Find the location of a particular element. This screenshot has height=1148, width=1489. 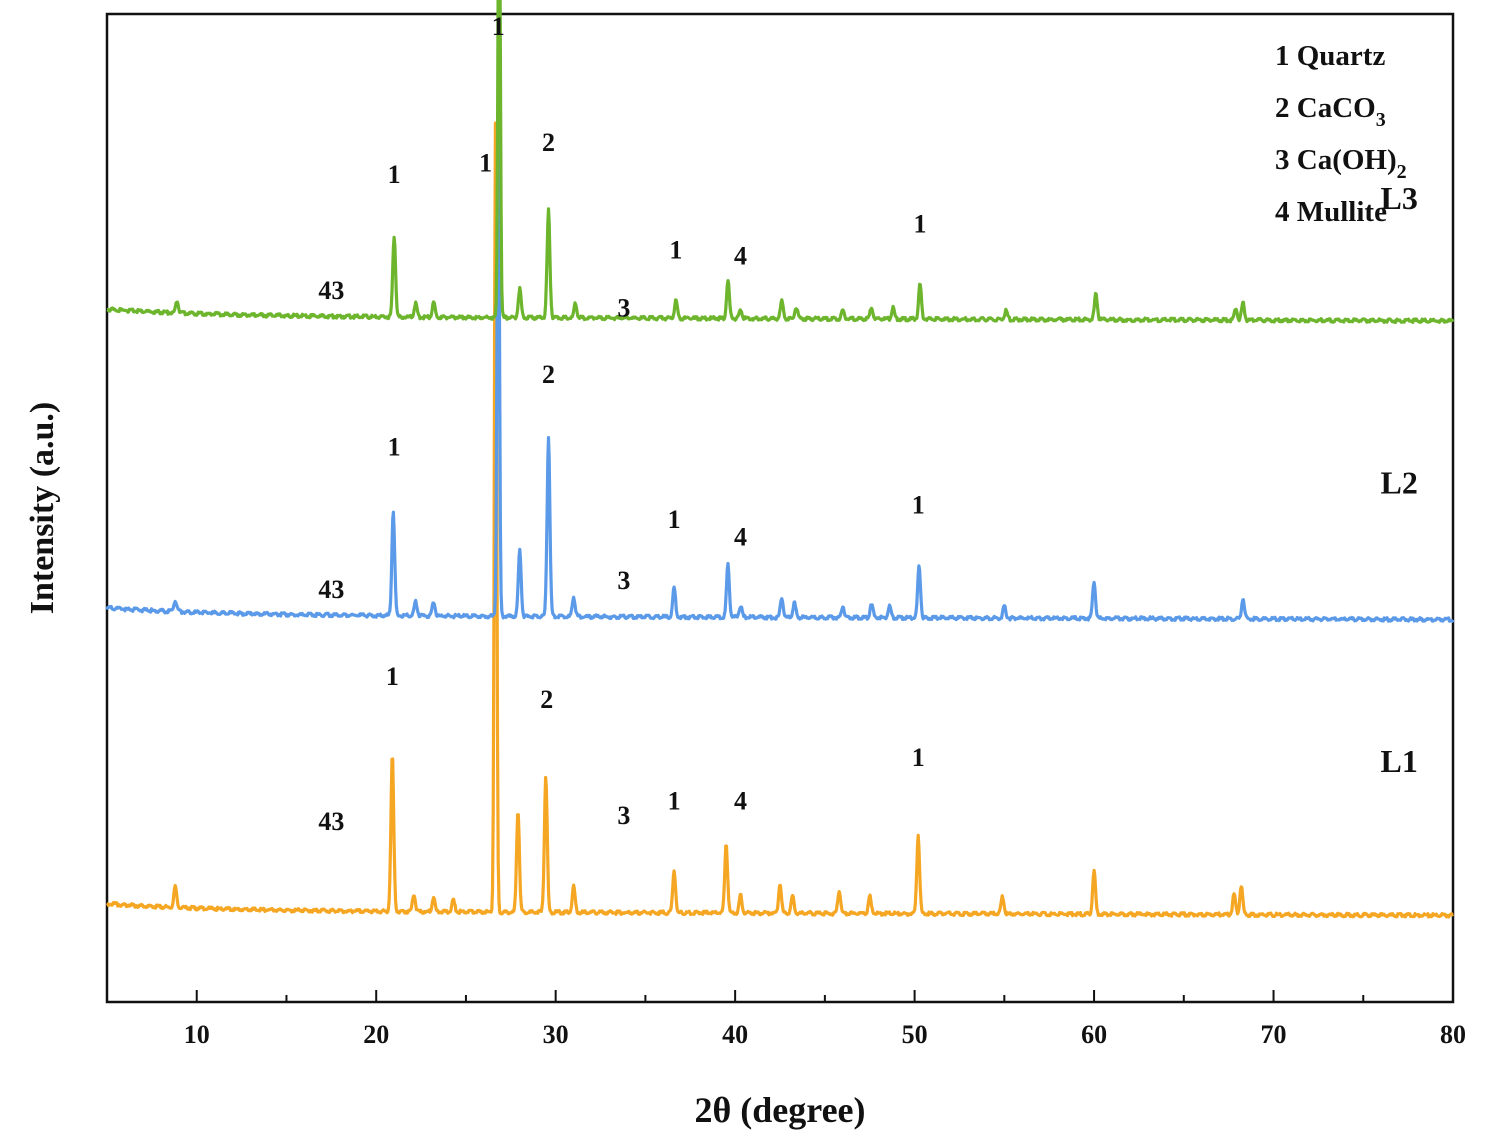

x-axis-ticks: 10 20 30 40 50 60 70 80 is located at coordinates (825, 1019).